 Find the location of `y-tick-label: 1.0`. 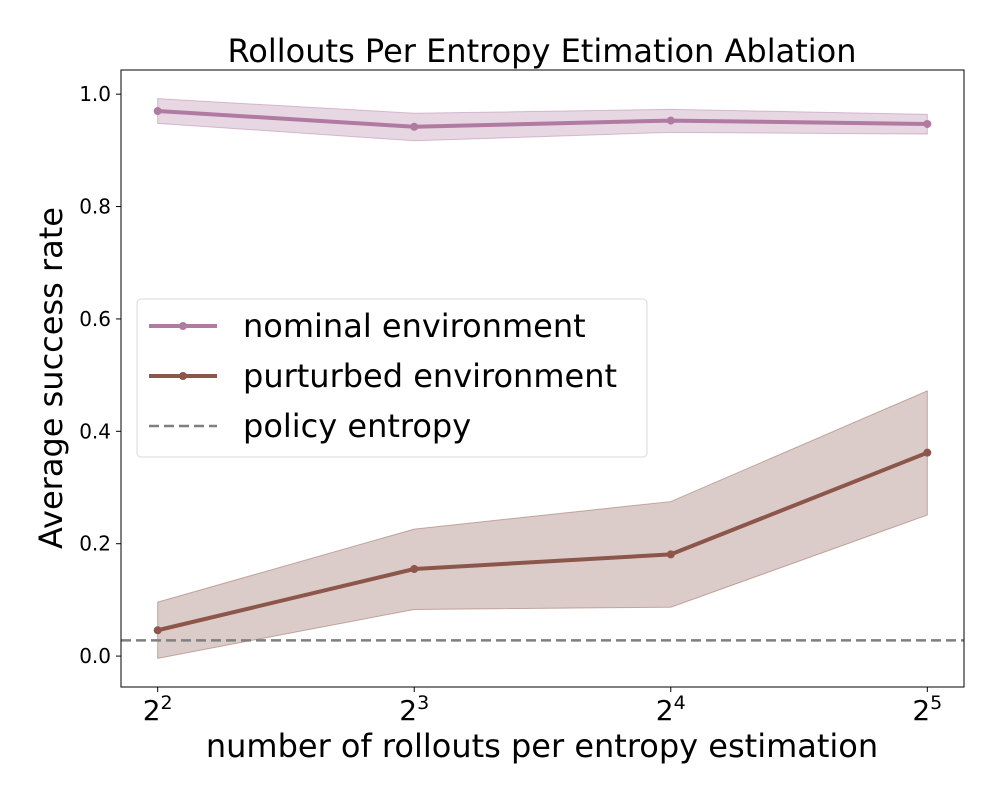

y-tick-label: 1.0 is located at coordinates (95, 94).